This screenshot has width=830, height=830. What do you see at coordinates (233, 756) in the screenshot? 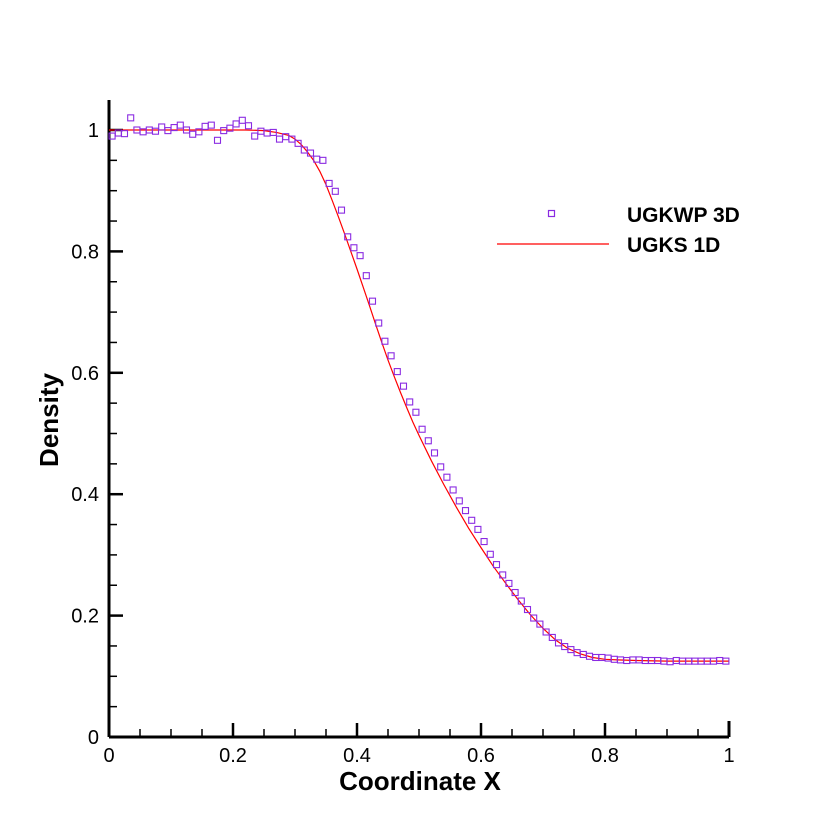
I see `x-tick-label: 0.2` at bounding box center [233, 756].